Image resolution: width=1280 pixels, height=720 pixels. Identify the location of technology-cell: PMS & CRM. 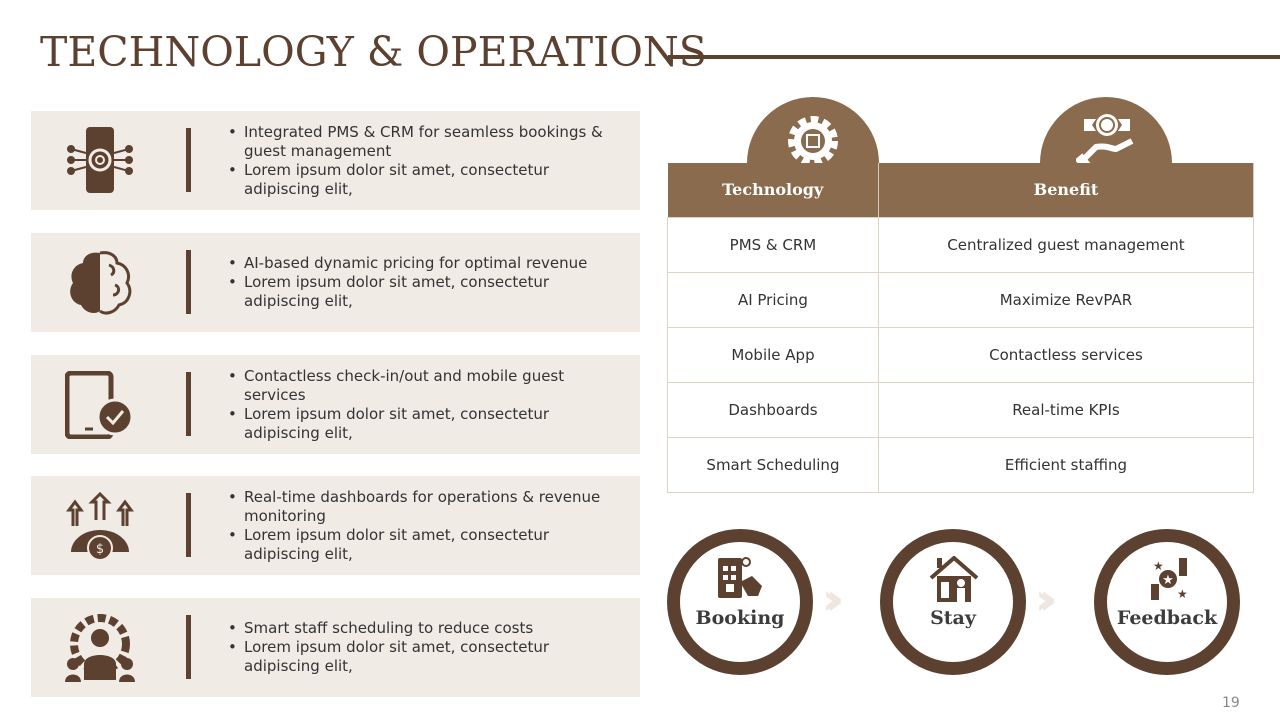
(773, 244).